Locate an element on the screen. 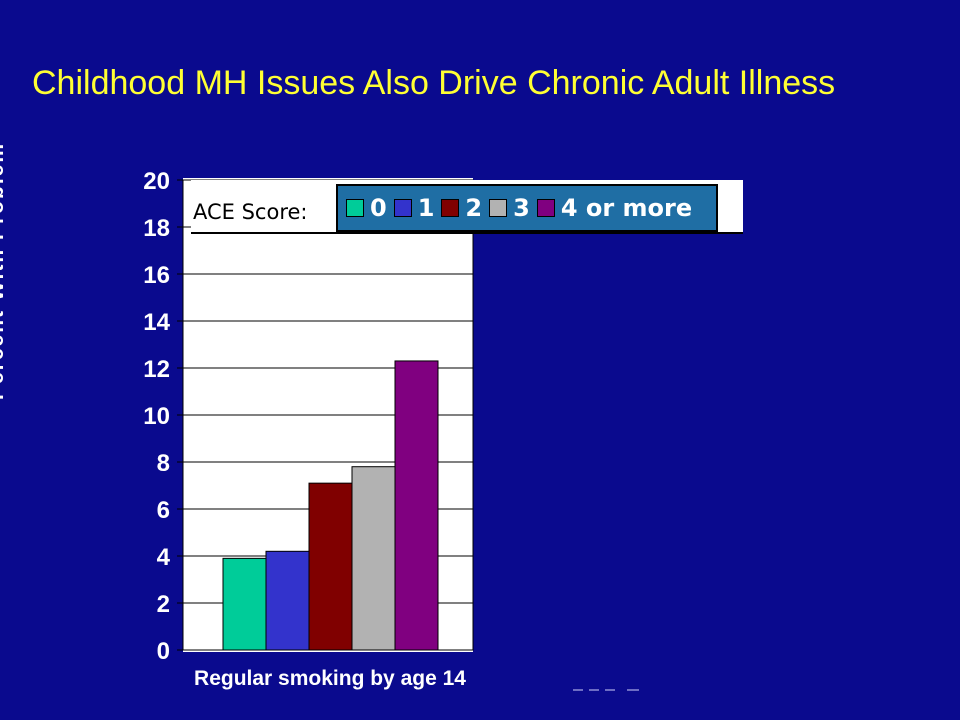 Image resolution: width=960 pixels, height=720 pixels. legend-label: 2 is located at coordinates (474, 208).